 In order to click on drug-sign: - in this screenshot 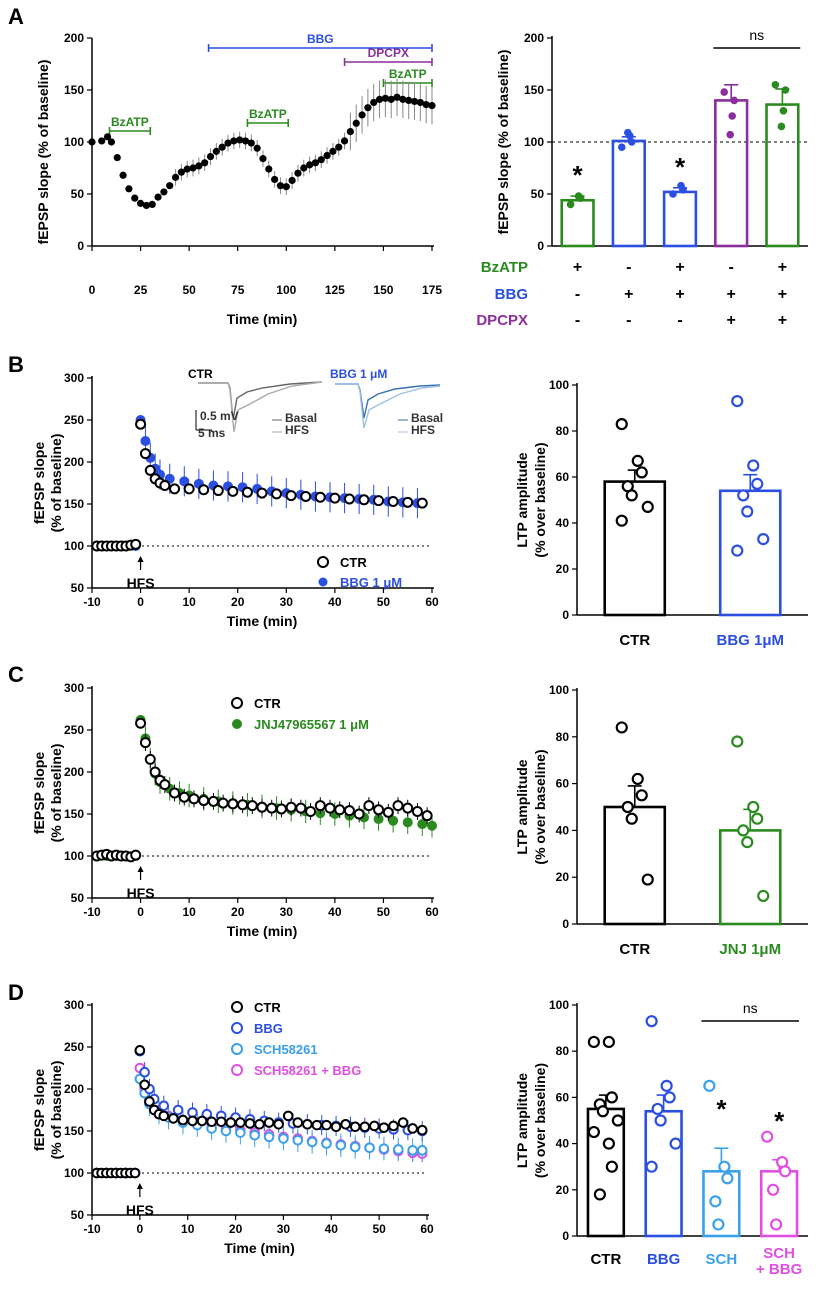, I will do `click(577, 294)`.